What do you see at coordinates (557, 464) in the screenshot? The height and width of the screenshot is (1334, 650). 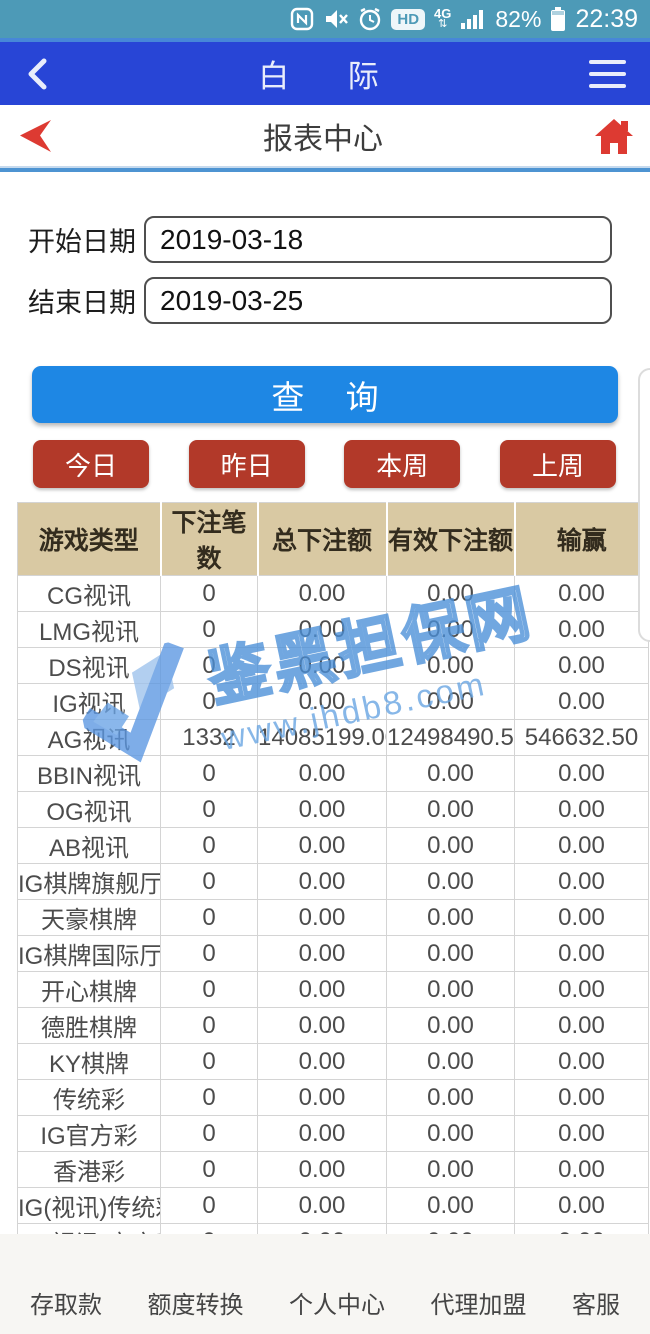 I see `quick-last-week-button: 上周` at bounding box center [557, 464].